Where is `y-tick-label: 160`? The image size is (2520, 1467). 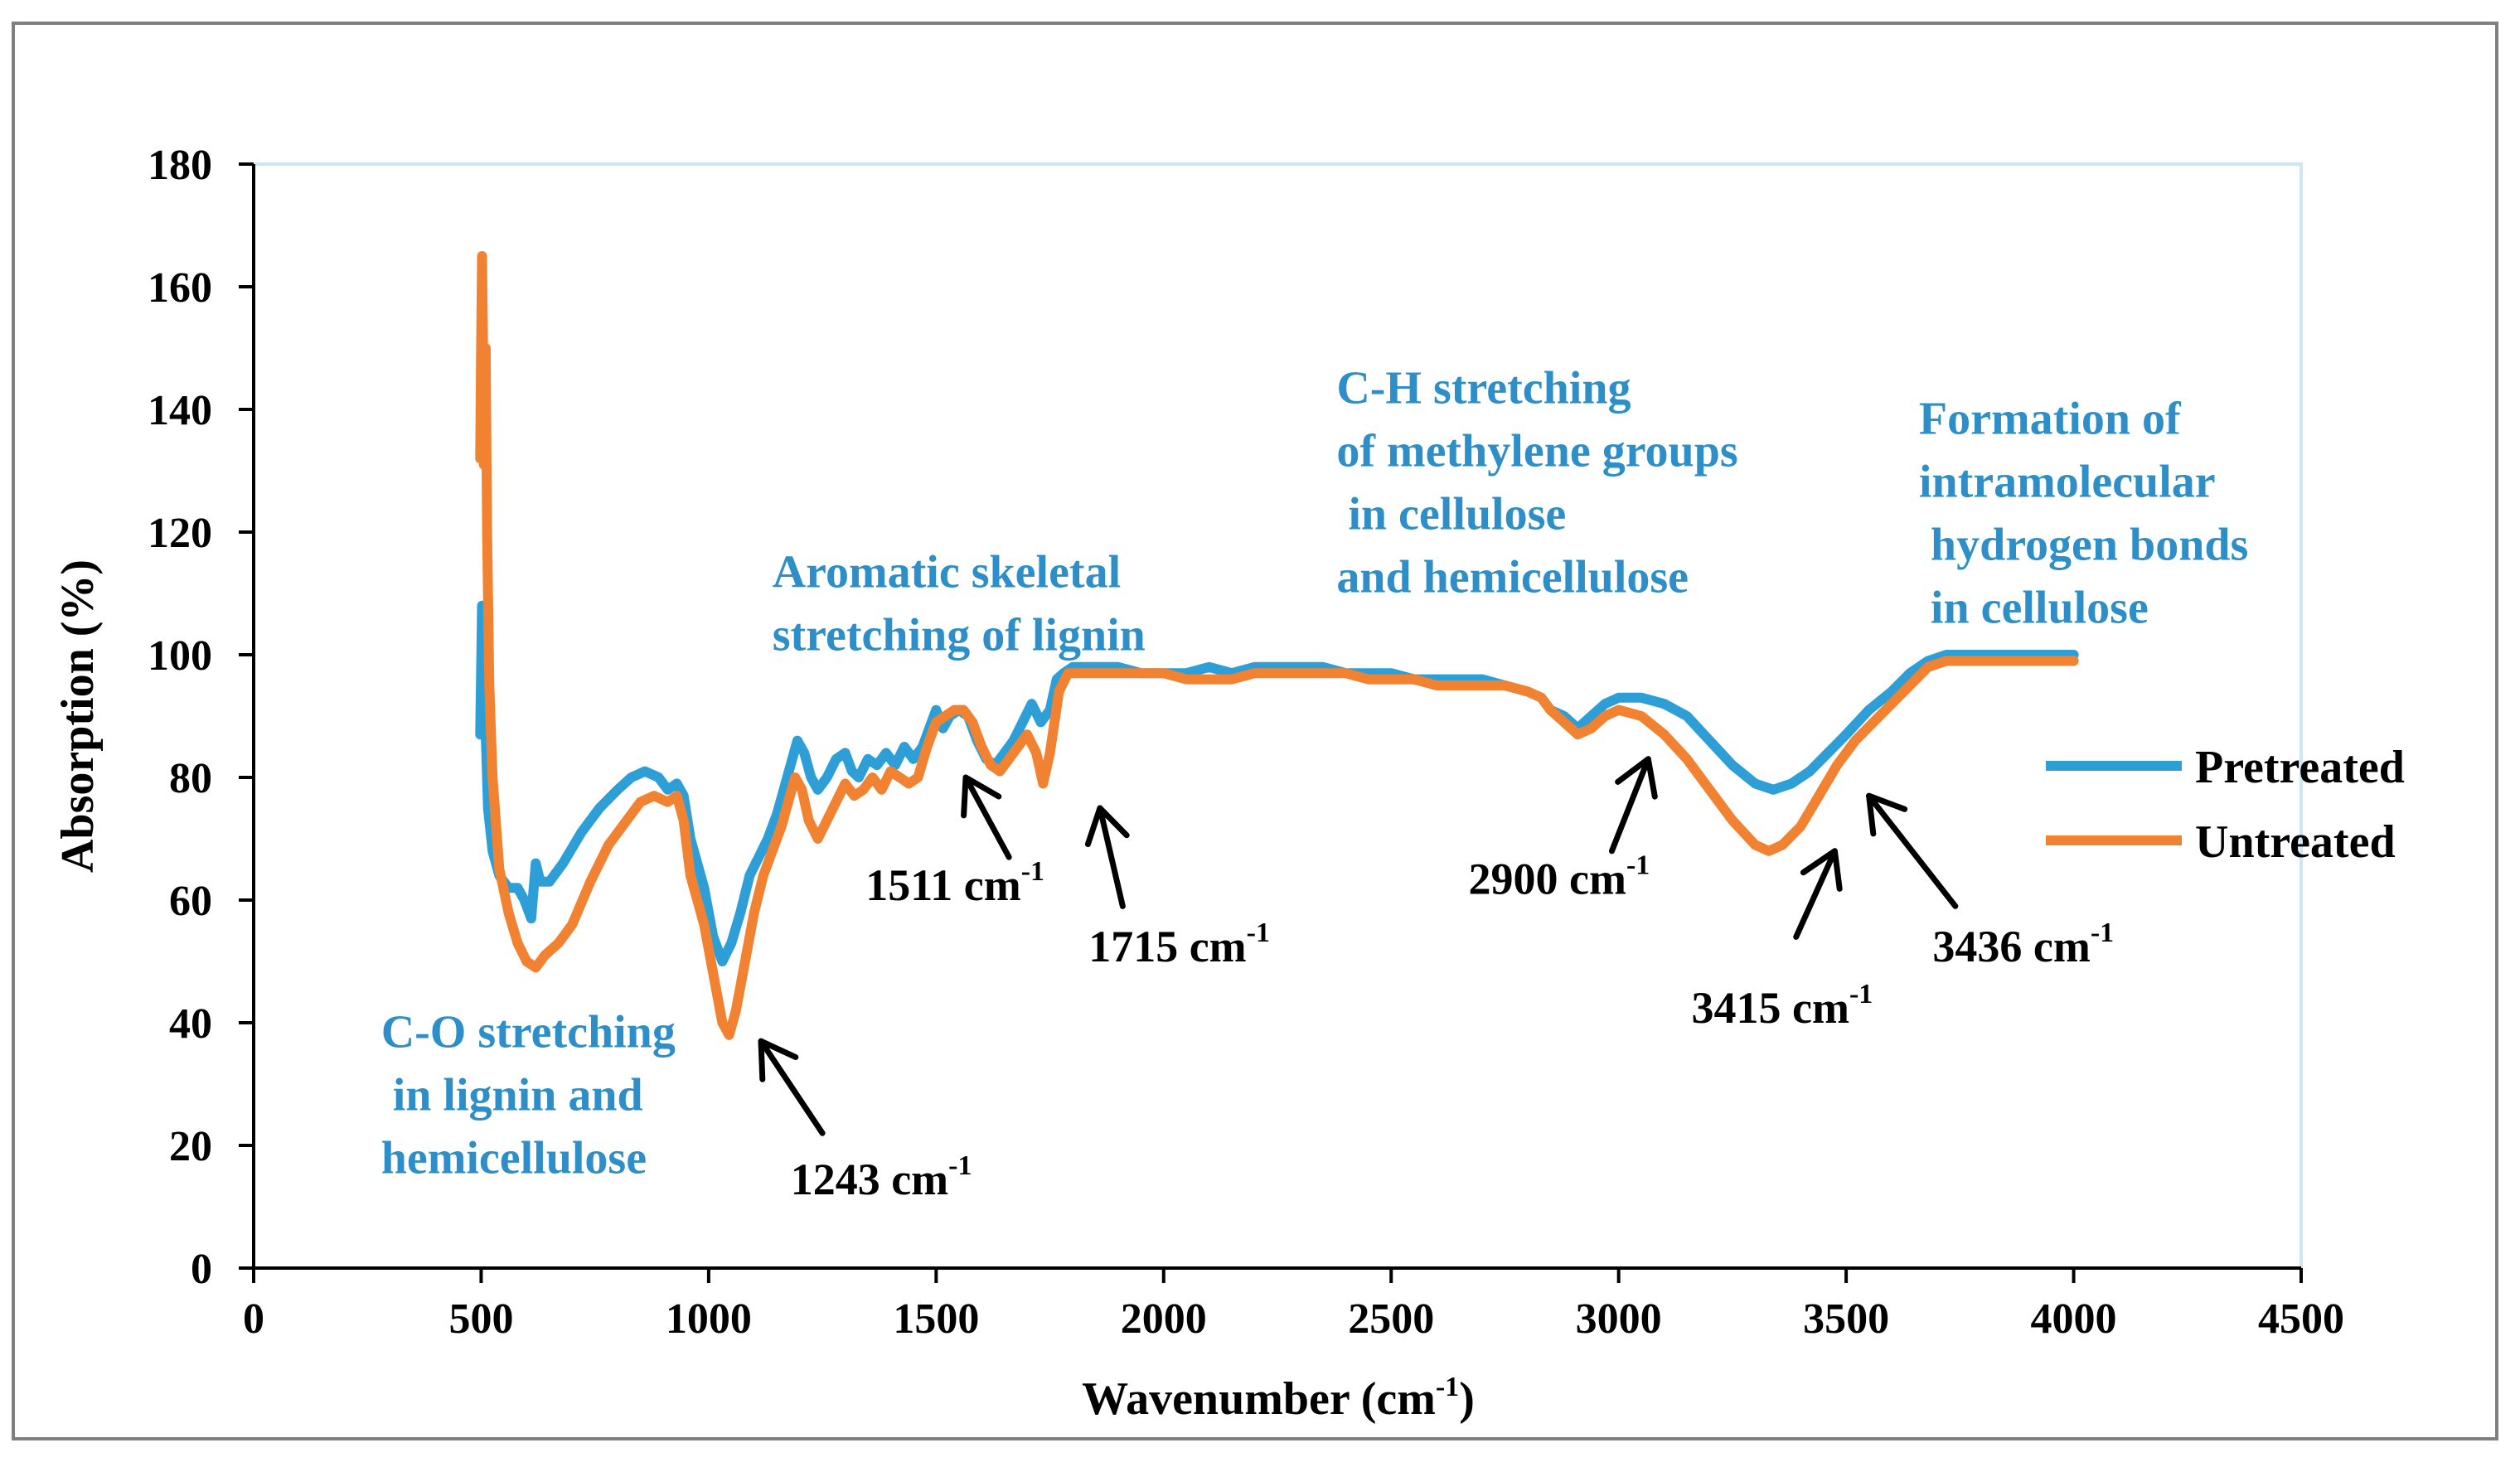
y-tick-label: 160 is located at coordinates (180, 288).